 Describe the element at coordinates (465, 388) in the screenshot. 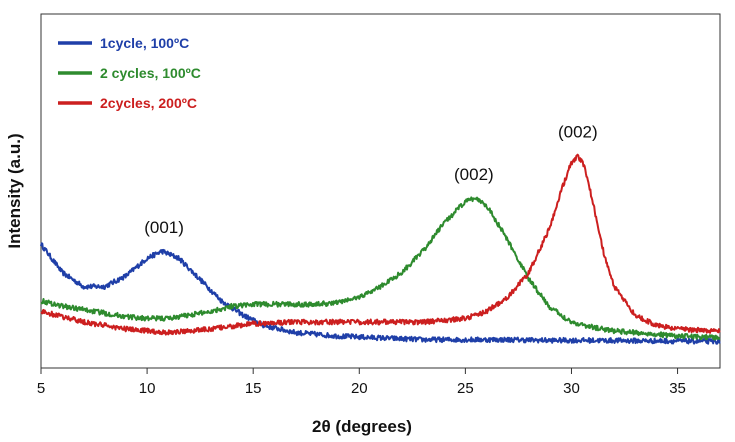

I see `x-tick-label: 25` at that location.